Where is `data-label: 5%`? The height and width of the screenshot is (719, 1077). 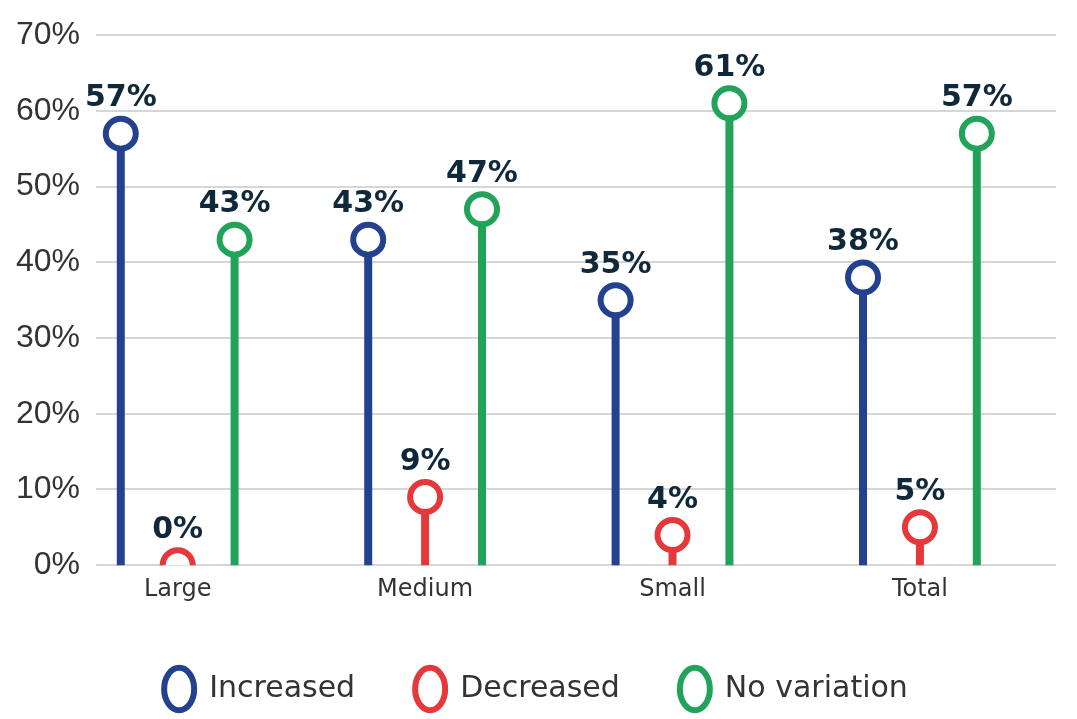
data-label: 5% is located at coordinates (920, 490).